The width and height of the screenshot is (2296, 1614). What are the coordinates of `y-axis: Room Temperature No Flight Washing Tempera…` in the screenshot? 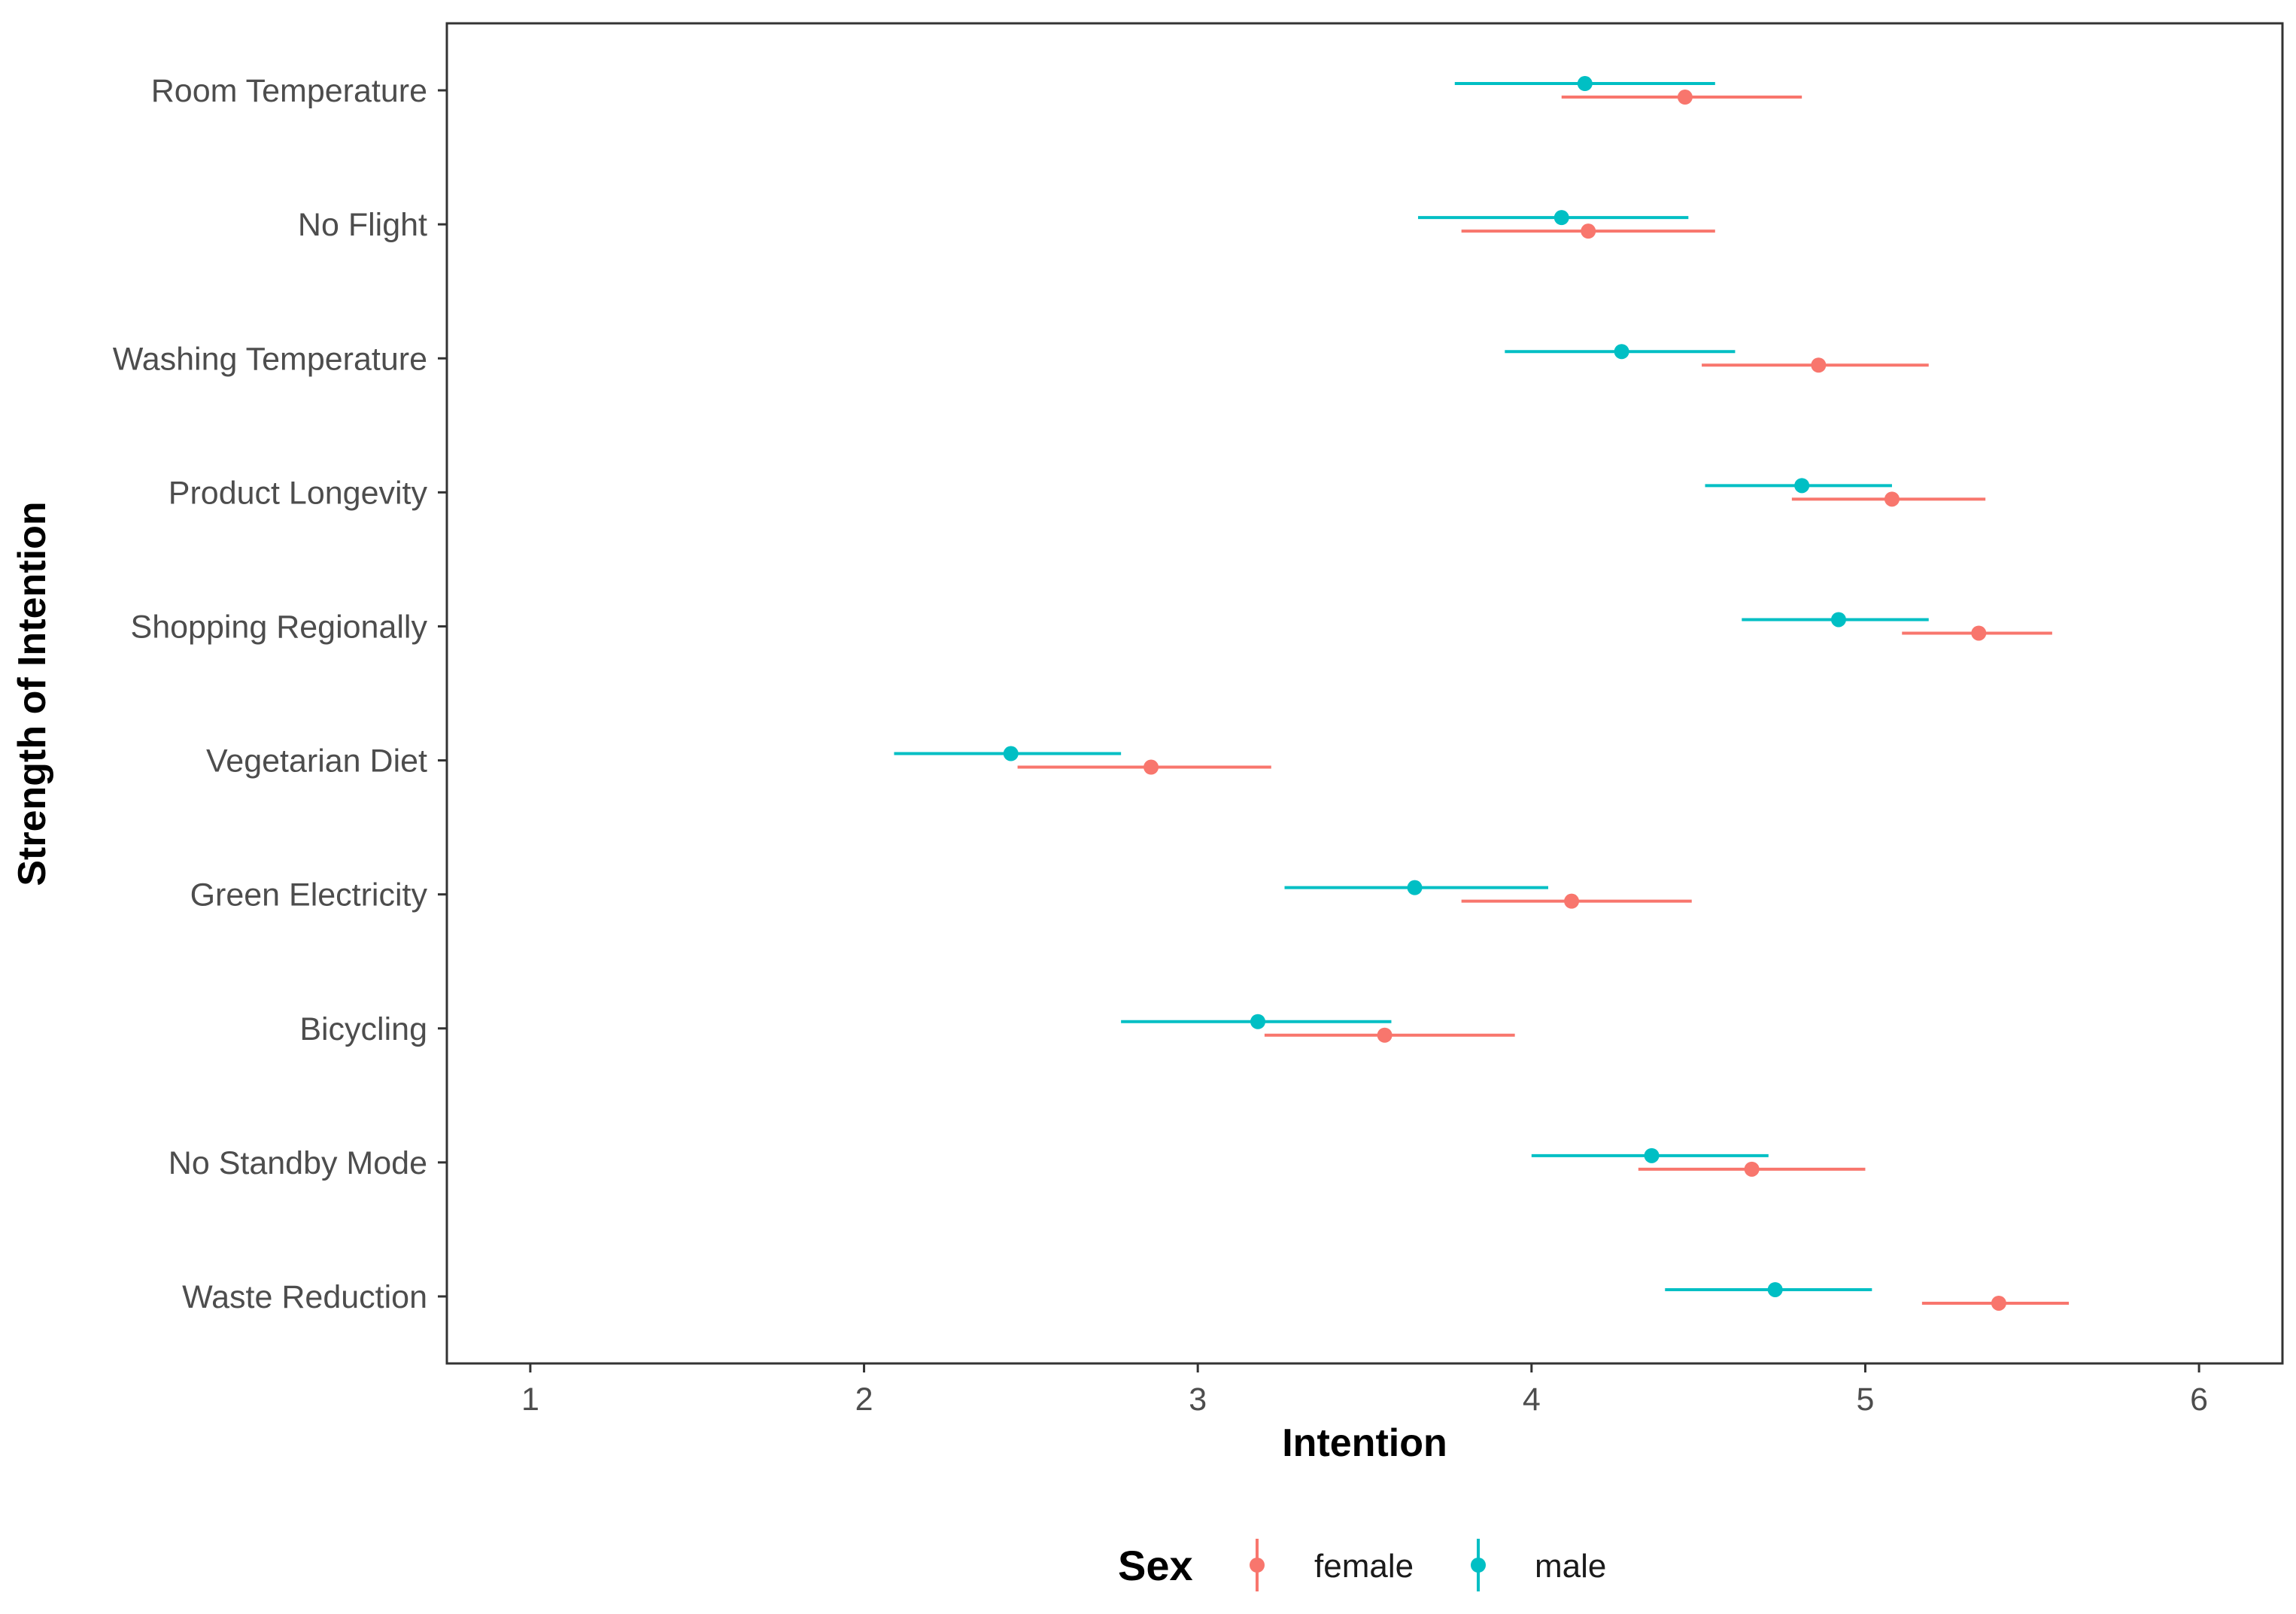 It's located at (280, 694).